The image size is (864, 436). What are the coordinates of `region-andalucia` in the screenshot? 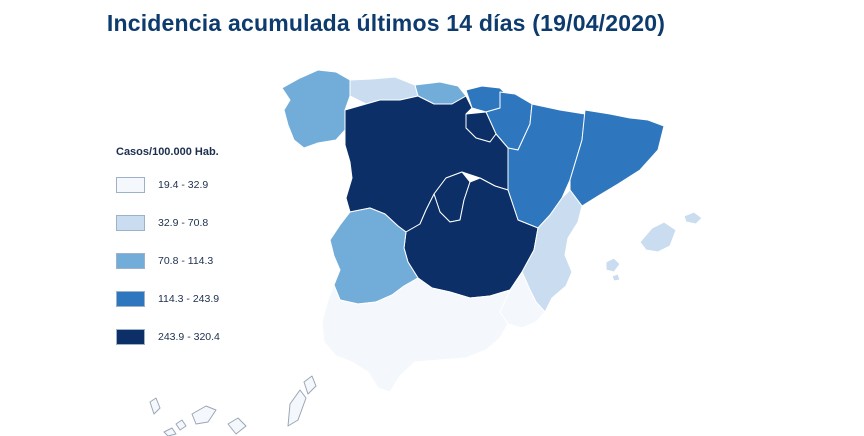 It's located at (416, 335).